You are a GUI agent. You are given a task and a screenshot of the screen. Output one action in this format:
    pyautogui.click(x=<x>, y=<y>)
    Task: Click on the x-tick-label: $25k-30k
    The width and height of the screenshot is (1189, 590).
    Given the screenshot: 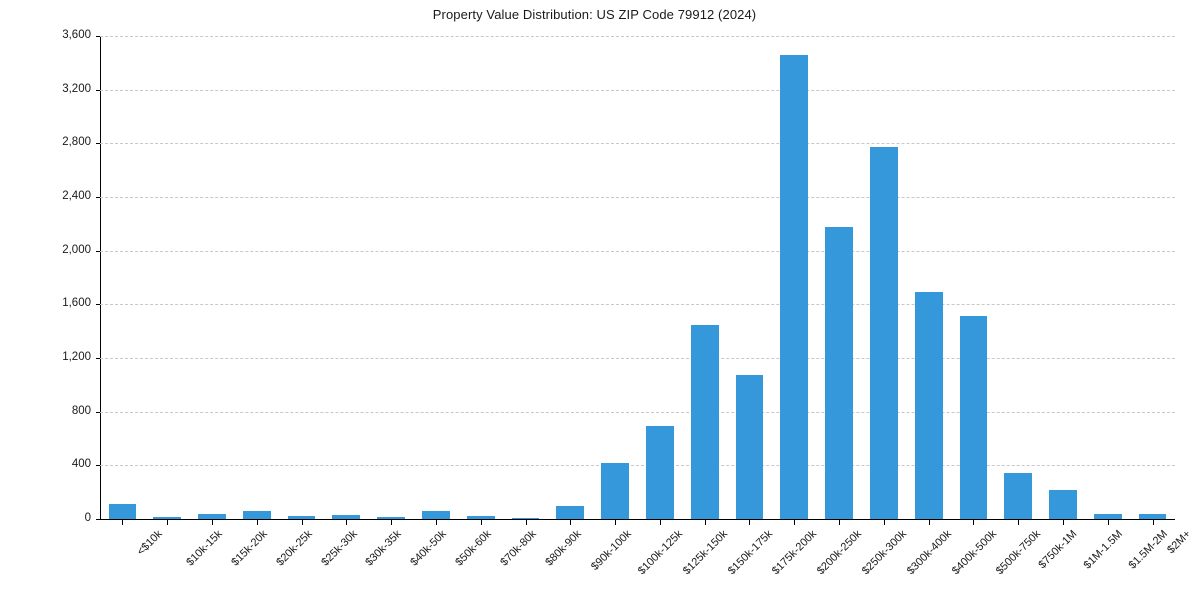 What is the action you would take?
    pyautogui.click(x=339, y=548)
    